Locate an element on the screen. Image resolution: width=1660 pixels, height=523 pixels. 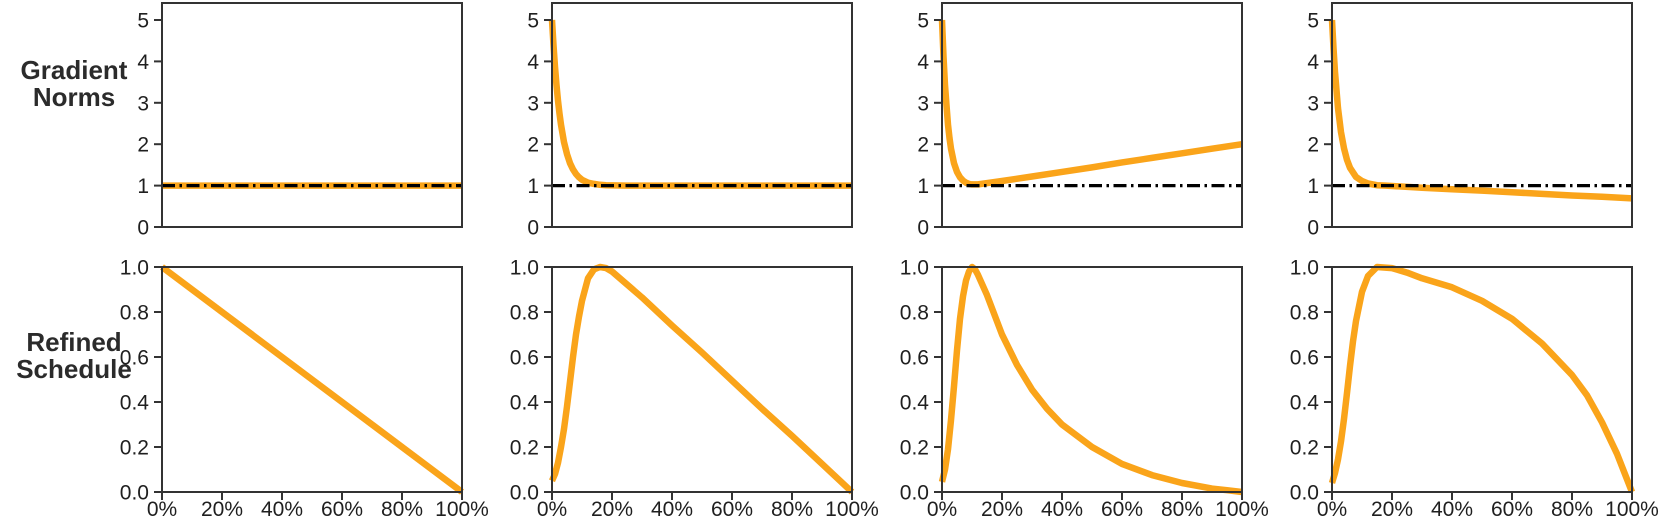
panel-refined-schedule-2: 0.0 0.2 0.4 0.6 0.8 1.0 0% 20% 40% 60% 80% 100% is located at coordinates (694, 389).